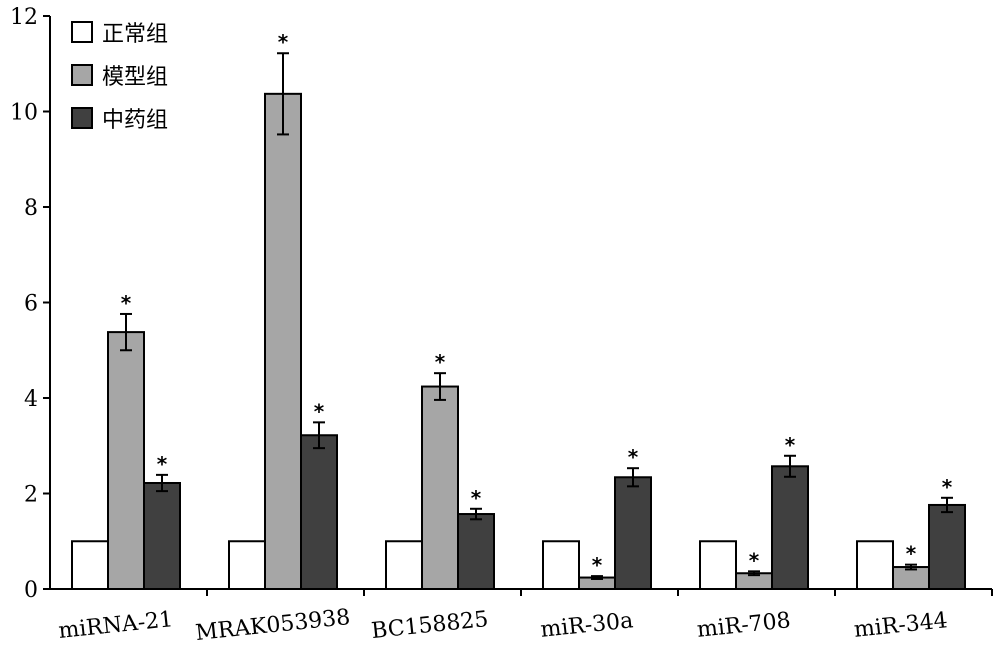 This screenshot has height=671, width=1000. Describe the element at coordinates (24, 17) in the screenshot. I see `y-tick-label: 12` at that location.